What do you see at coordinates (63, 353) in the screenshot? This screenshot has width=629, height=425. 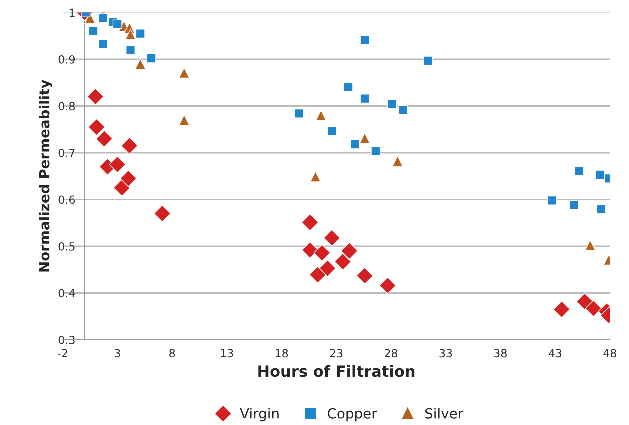 I see `x-tick-label: -2` at bounding box center [63, 353].